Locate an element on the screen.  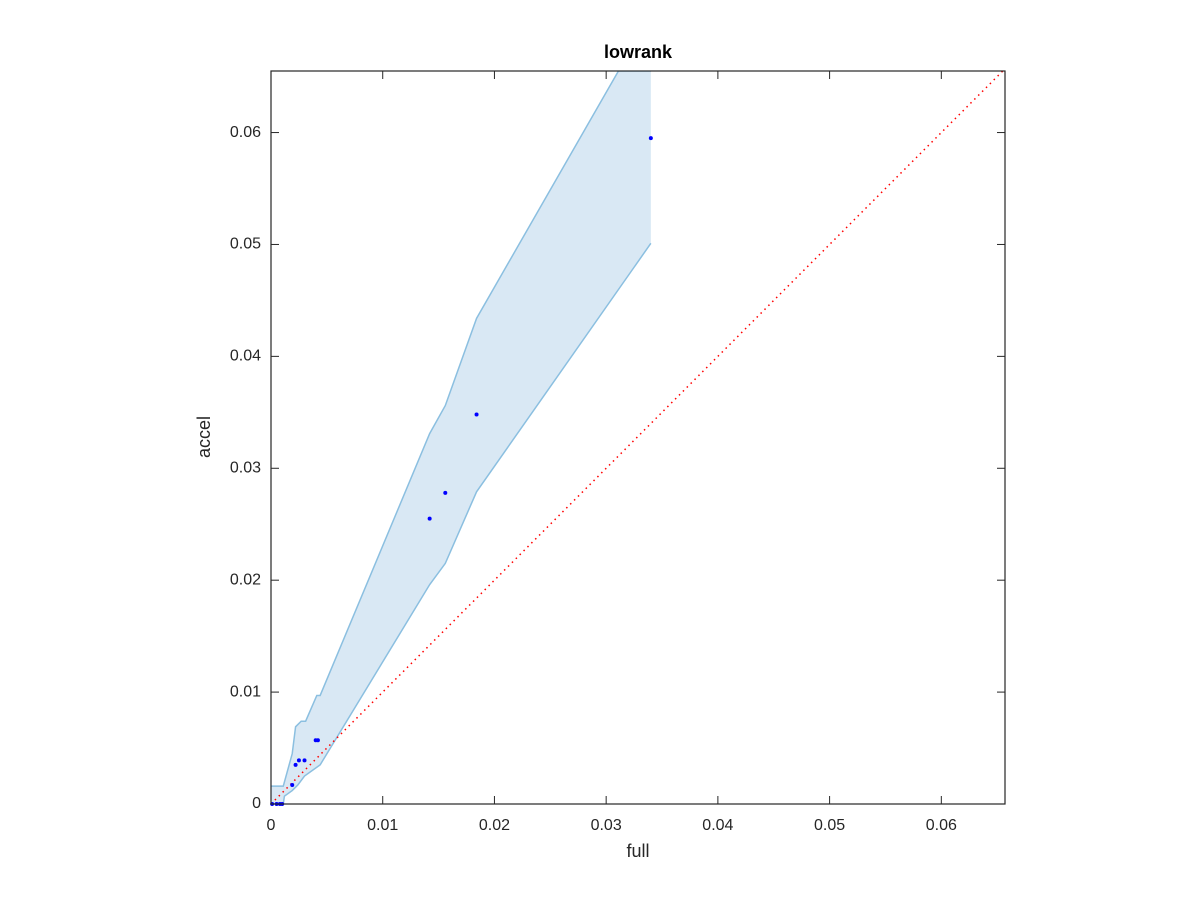
y-tick-label: 0.06 is located at coordinates (245, 132).